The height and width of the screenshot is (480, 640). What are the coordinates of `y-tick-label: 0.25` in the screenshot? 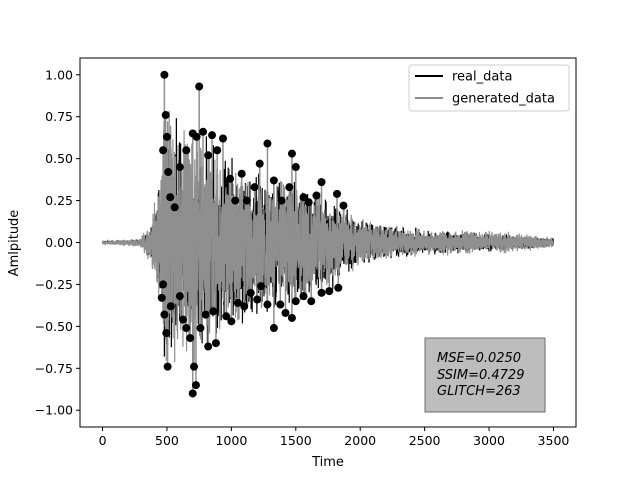 It's located at (59, 200).